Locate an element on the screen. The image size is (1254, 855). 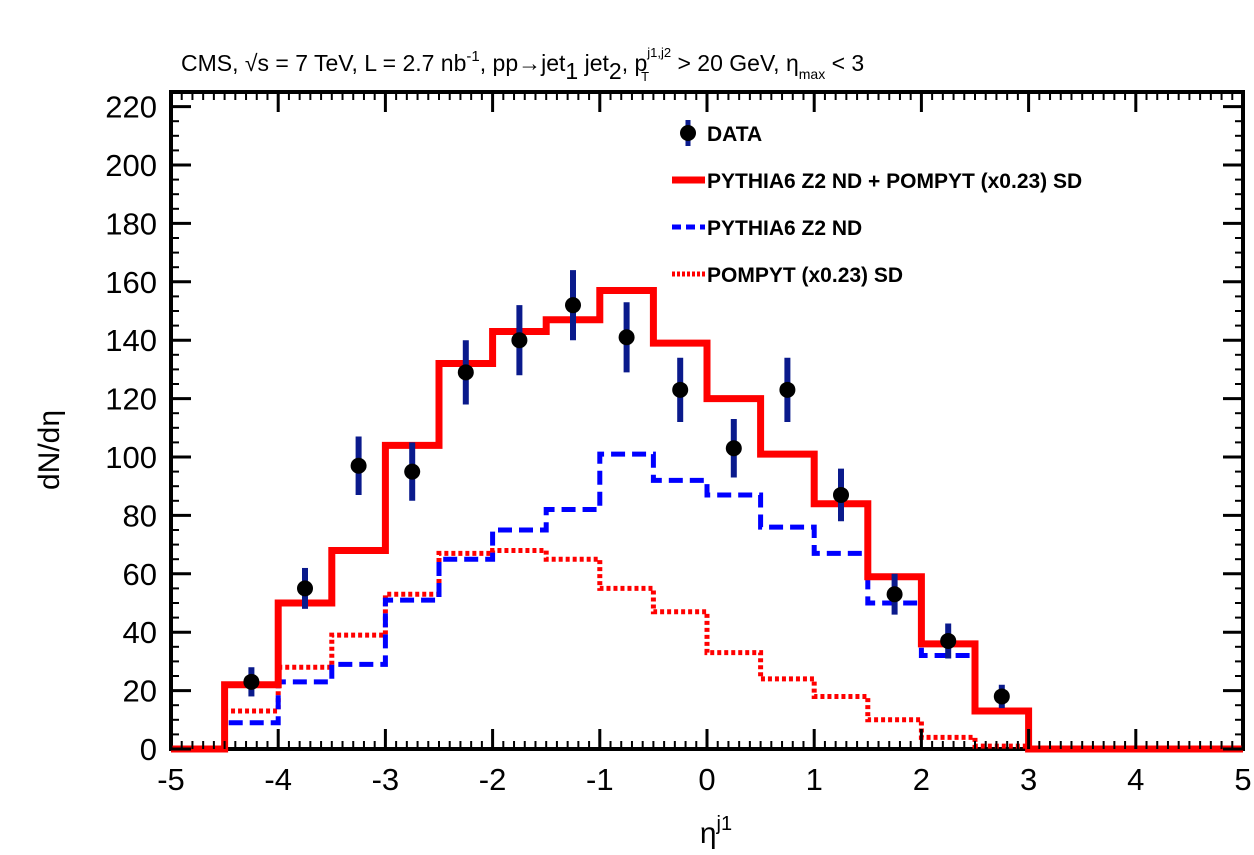
y-tick-label: 200 is located at coordinates (131, 165).